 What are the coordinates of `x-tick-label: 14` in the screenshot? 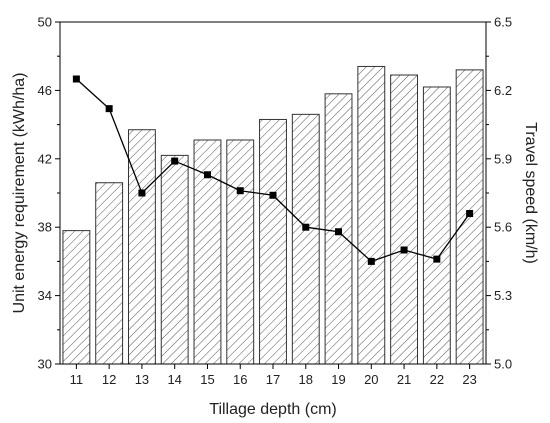 It's located at (174, 379).